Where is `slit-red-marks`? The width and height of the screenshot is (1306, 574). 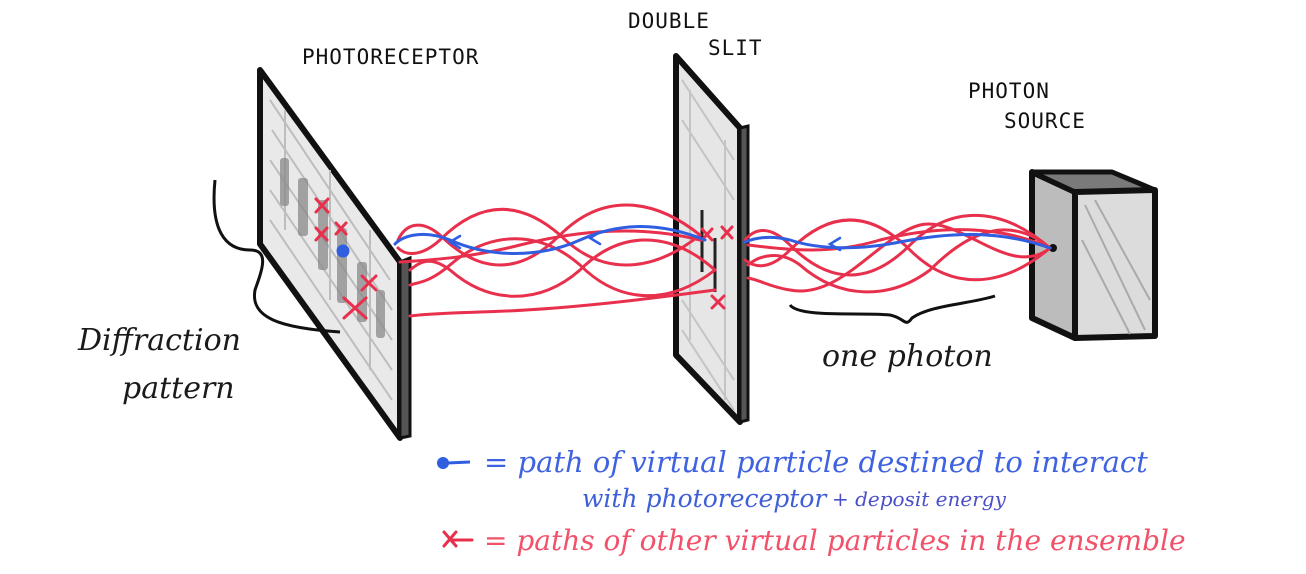
slit-red-marks is located at coordinates (717, 267).